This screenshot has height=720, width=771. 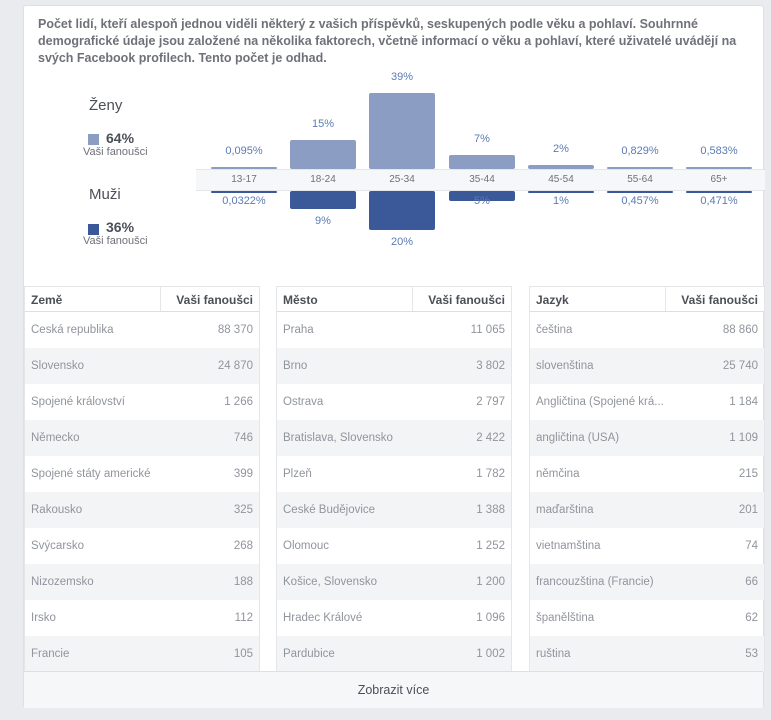 I want to click on row-name: Pardubice, so click(x=309, y=654).